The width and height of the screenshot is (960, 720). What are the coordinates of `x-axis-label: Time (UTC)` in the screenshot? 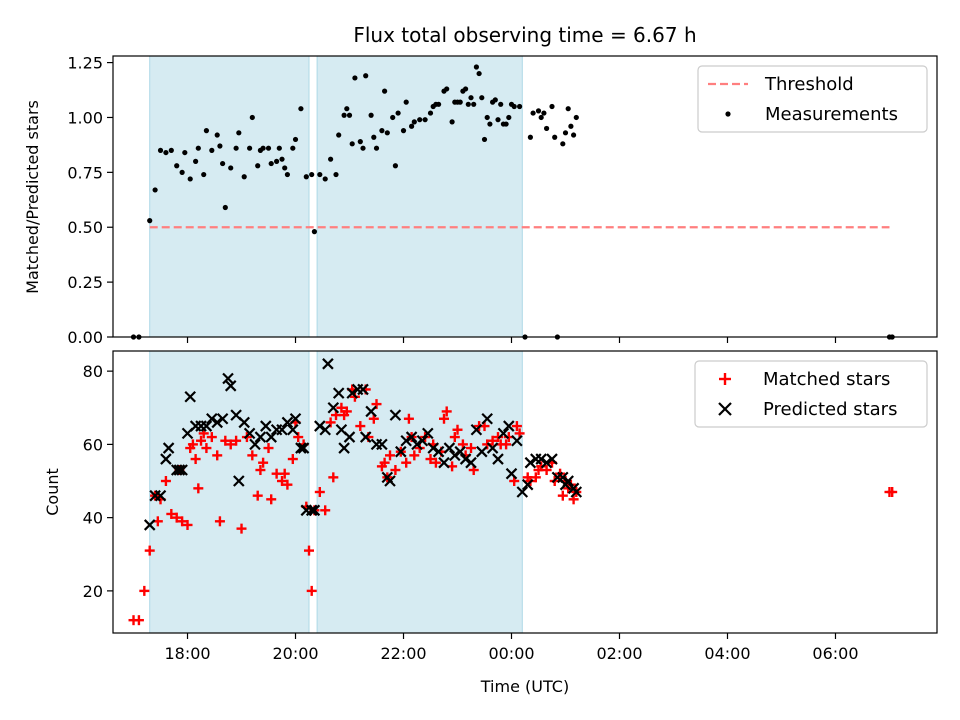 It's located at (524, 686).